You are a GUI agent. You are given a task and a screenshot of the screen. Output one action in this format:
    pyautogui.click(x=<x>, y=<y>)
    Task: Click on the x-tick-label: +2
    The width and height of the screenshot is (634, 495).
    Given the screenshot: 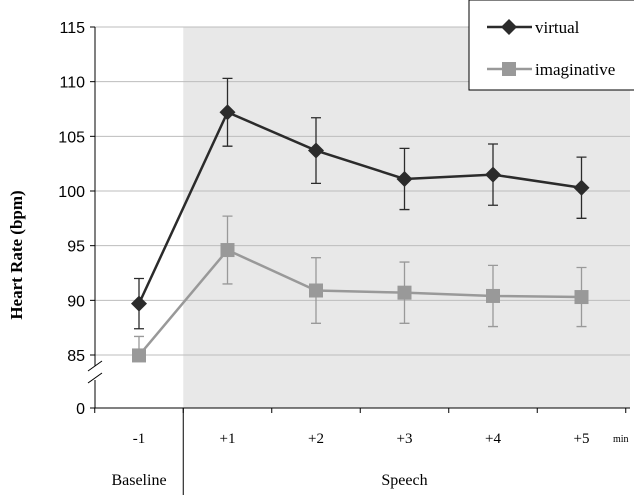 What is the action you would take?
    pyautogui.click(x=316, y=439)
    